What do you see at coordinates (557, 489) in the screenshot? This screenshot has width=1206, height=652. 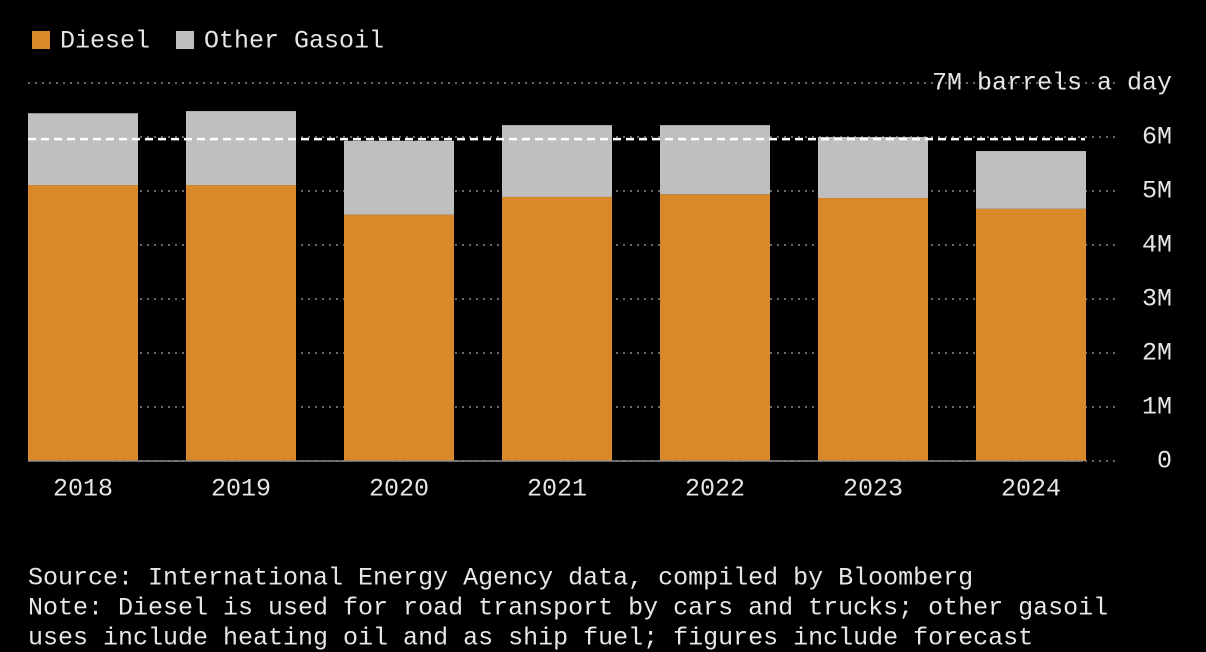 I see `x-tick-label: 2021` at bounding box center [557, 489].